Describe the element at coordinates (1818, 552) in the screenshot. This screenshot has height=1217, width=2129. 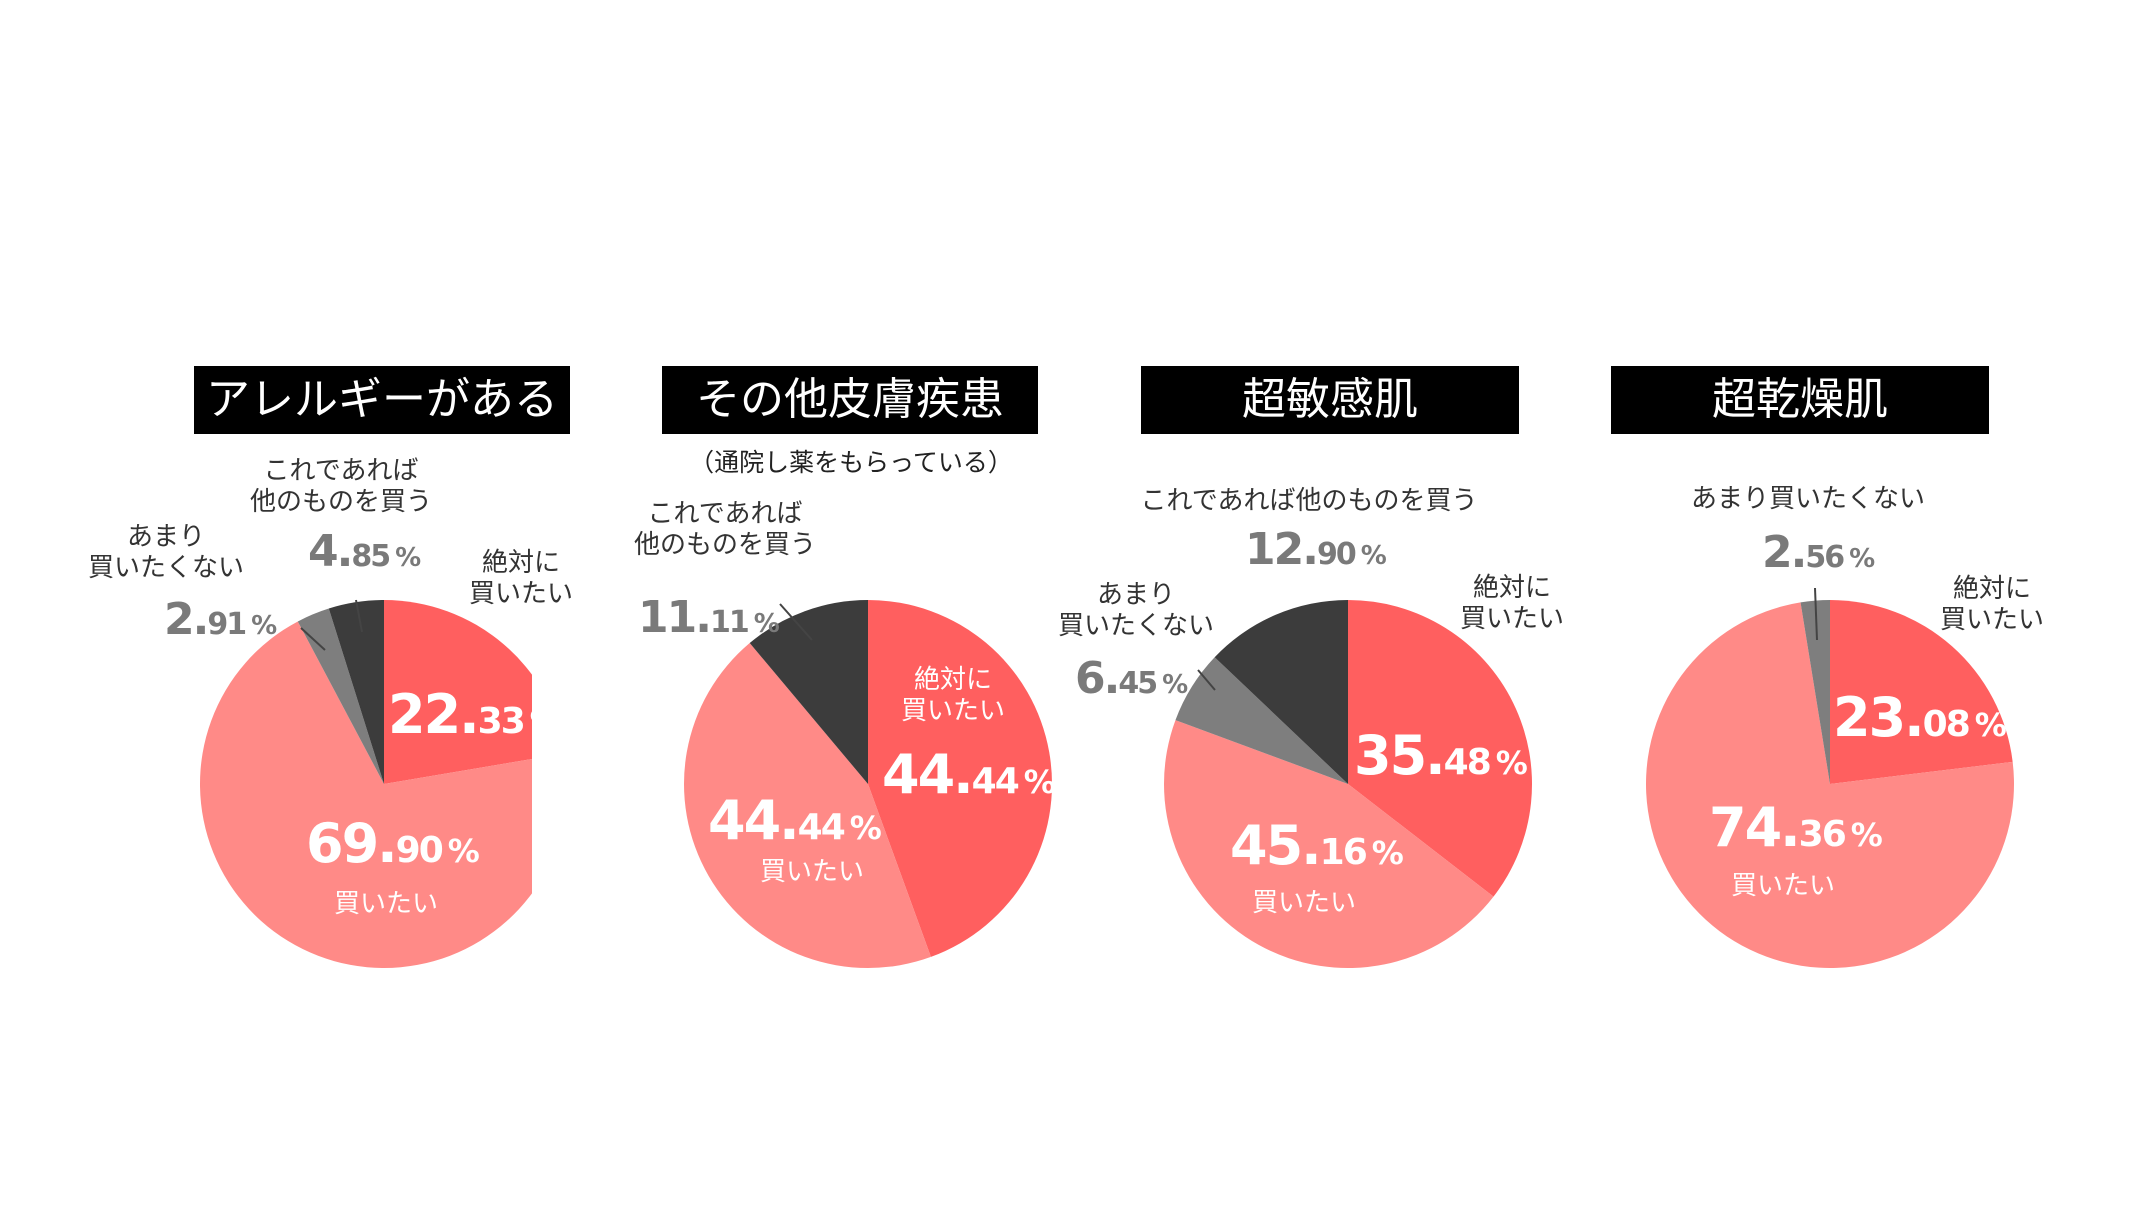
I see `slice-value-amari: 2.56%` at that location.